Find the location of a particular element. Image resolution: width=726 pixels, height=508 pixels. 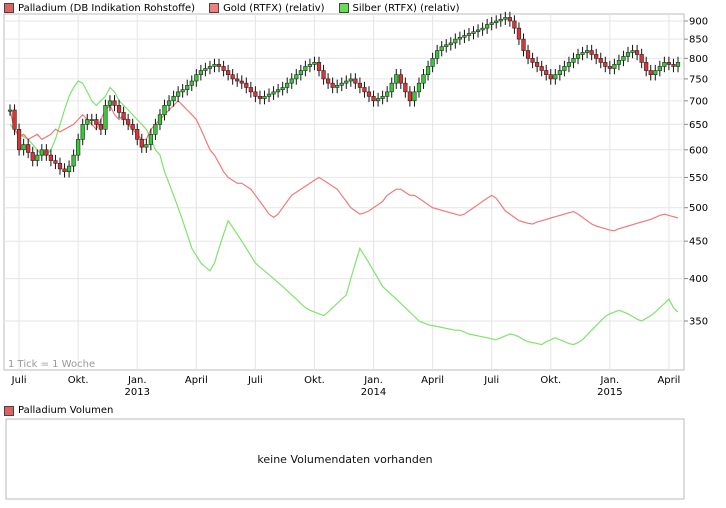

y-tick-label: 650 is located at coordinates (698, 125).